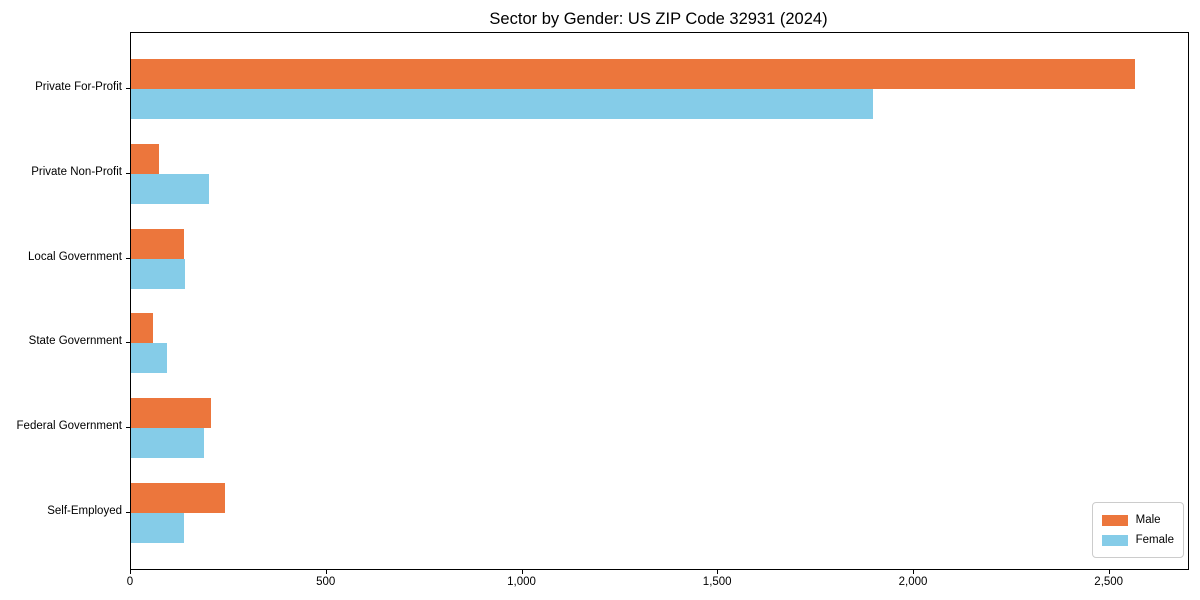  I want to click on bar-male-private-non-profit, so click(145, 158).